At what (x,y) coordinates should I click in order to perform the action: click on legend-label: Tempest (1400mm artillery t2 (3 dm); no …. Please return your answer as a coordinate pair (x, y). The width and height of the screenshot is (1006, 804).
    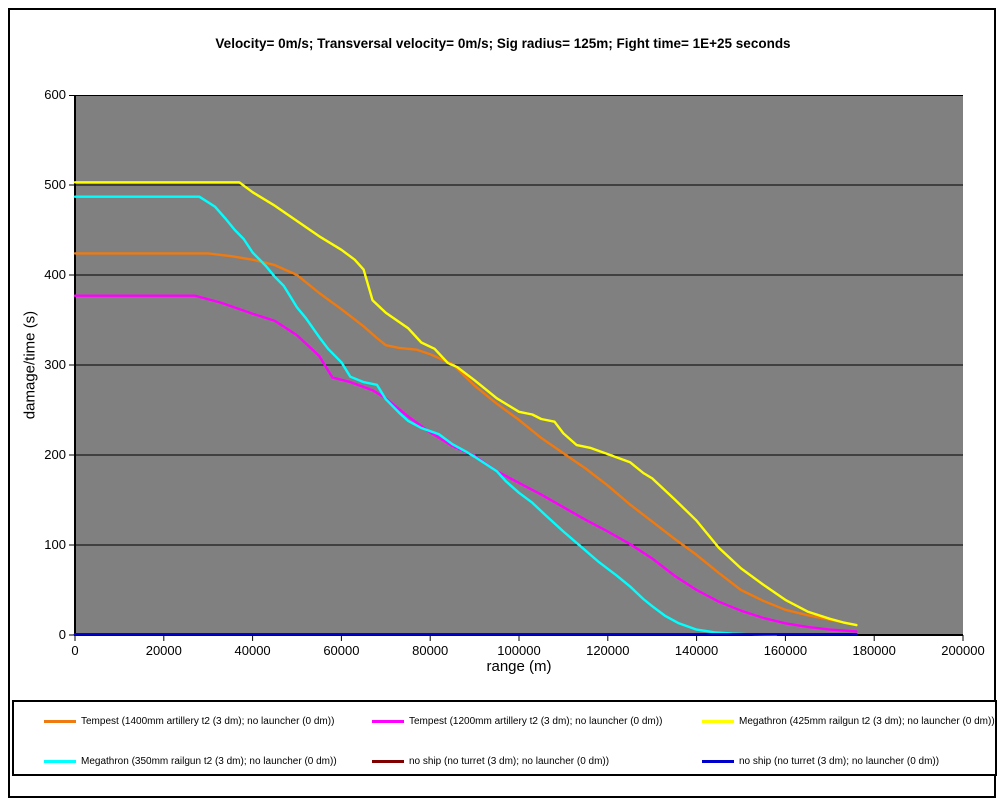
    Looking at the image, I should click on (208, 721).